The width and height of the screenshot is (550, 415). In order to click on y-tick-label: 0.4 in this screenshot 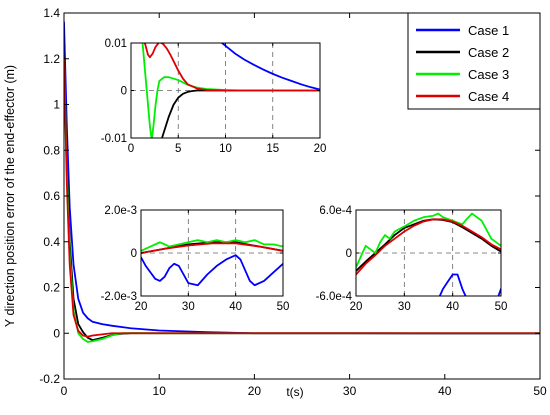, I will do `click(51, 242)`.